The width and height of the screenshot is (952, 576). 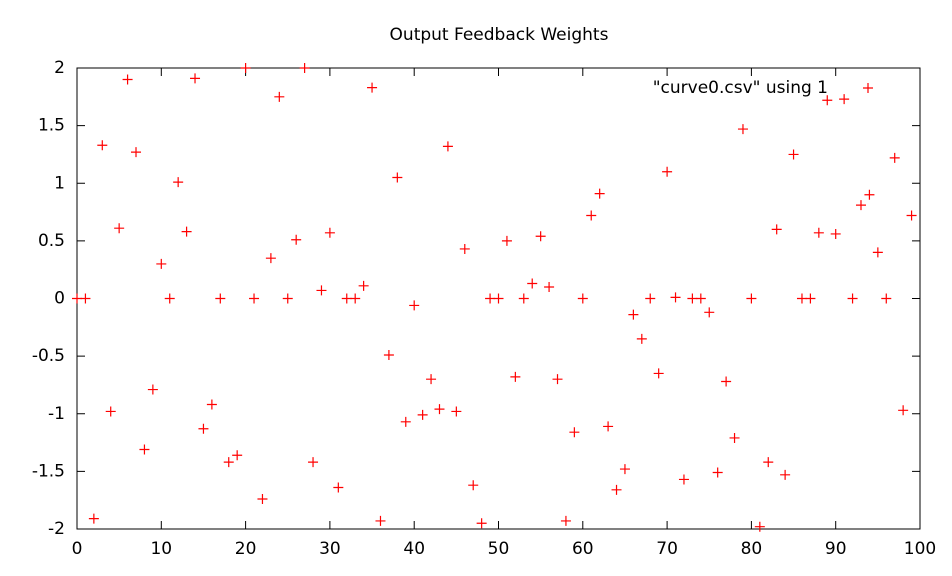 I want to click on x-tick-label: 0, so click(x=77, y=549).